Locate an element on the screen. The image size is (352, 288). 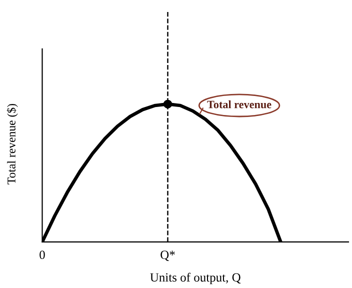
annotation: Total revenue is located at coordinates (239, 104).